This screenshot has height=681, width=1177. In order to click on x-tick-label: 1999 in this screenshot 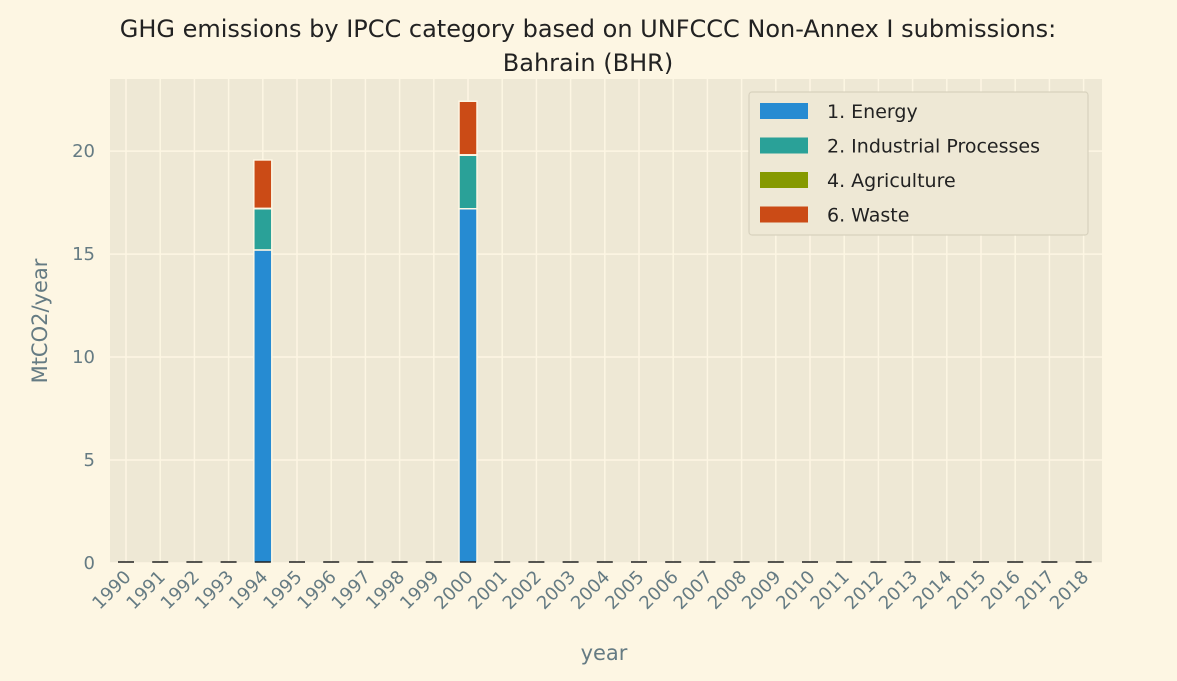, I will do `click(419, 590)`.